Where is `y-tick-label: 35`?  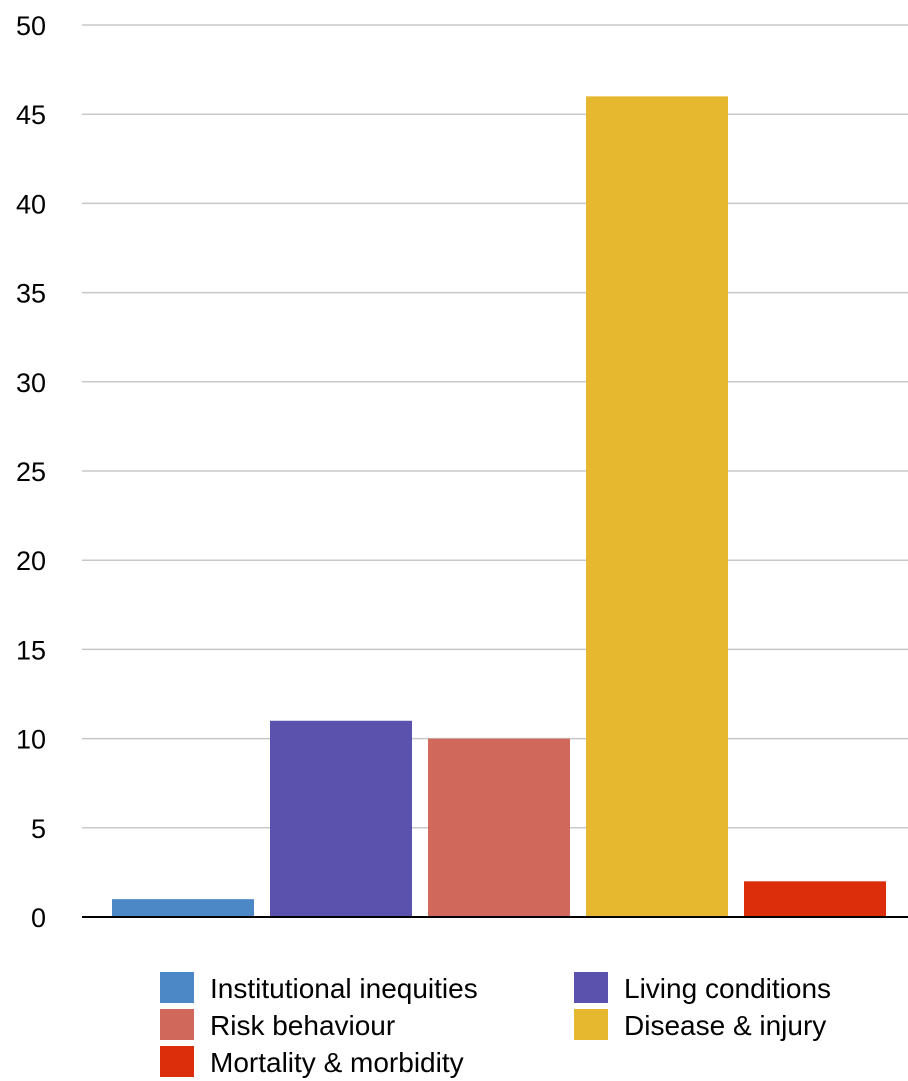
y-tick-label: 35 is located at coordinates (31, 294).